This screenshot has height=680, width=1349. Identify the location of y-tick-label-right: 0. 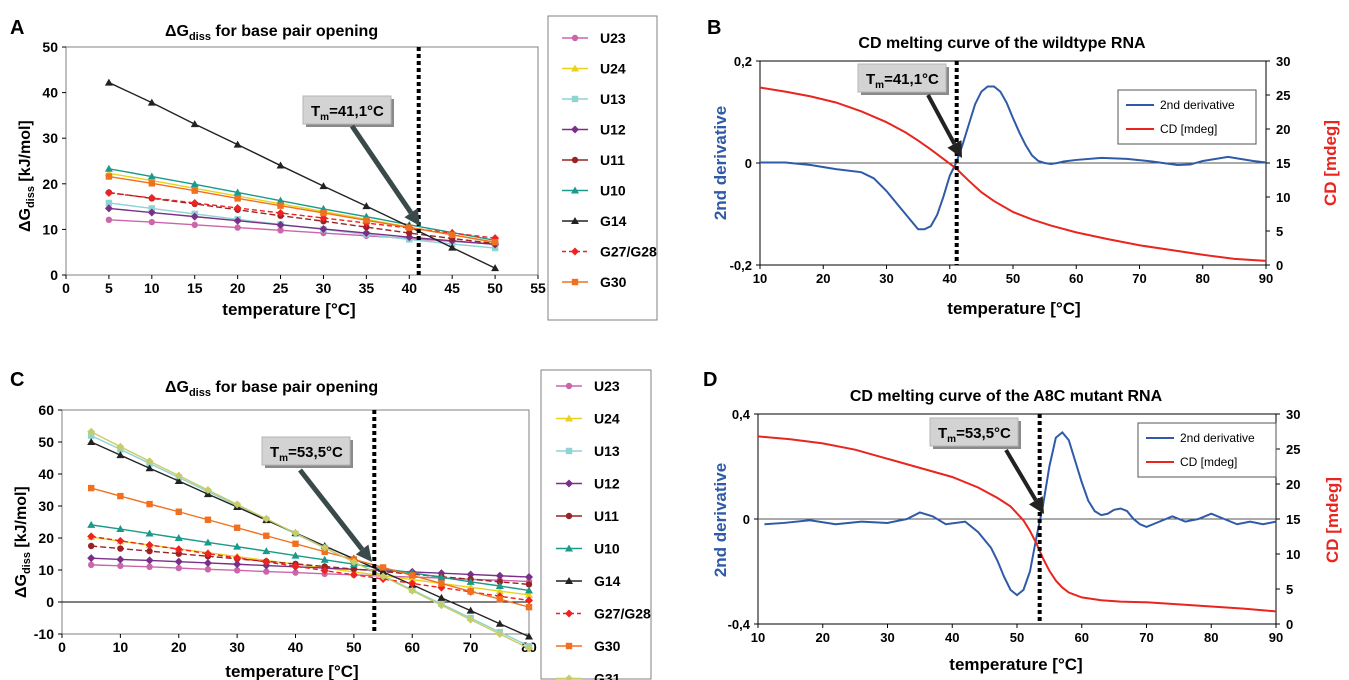
(1289, 624).